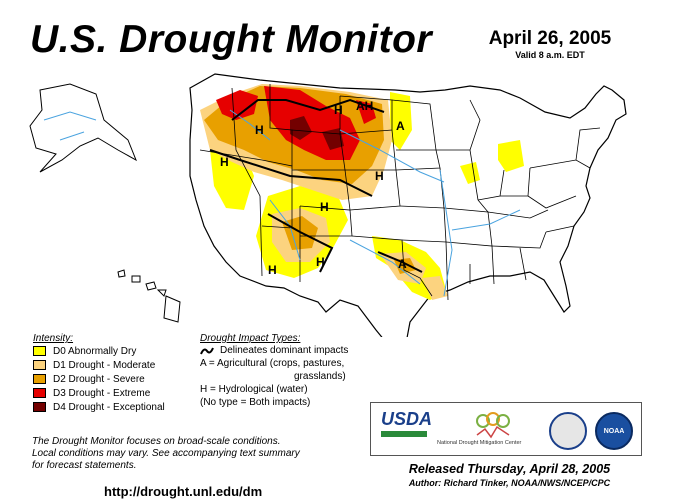  Describe the element at coordinates (284, 350) in the screenshot. I see `impact-delineates-label: Delineates dominant impacts` at that location.